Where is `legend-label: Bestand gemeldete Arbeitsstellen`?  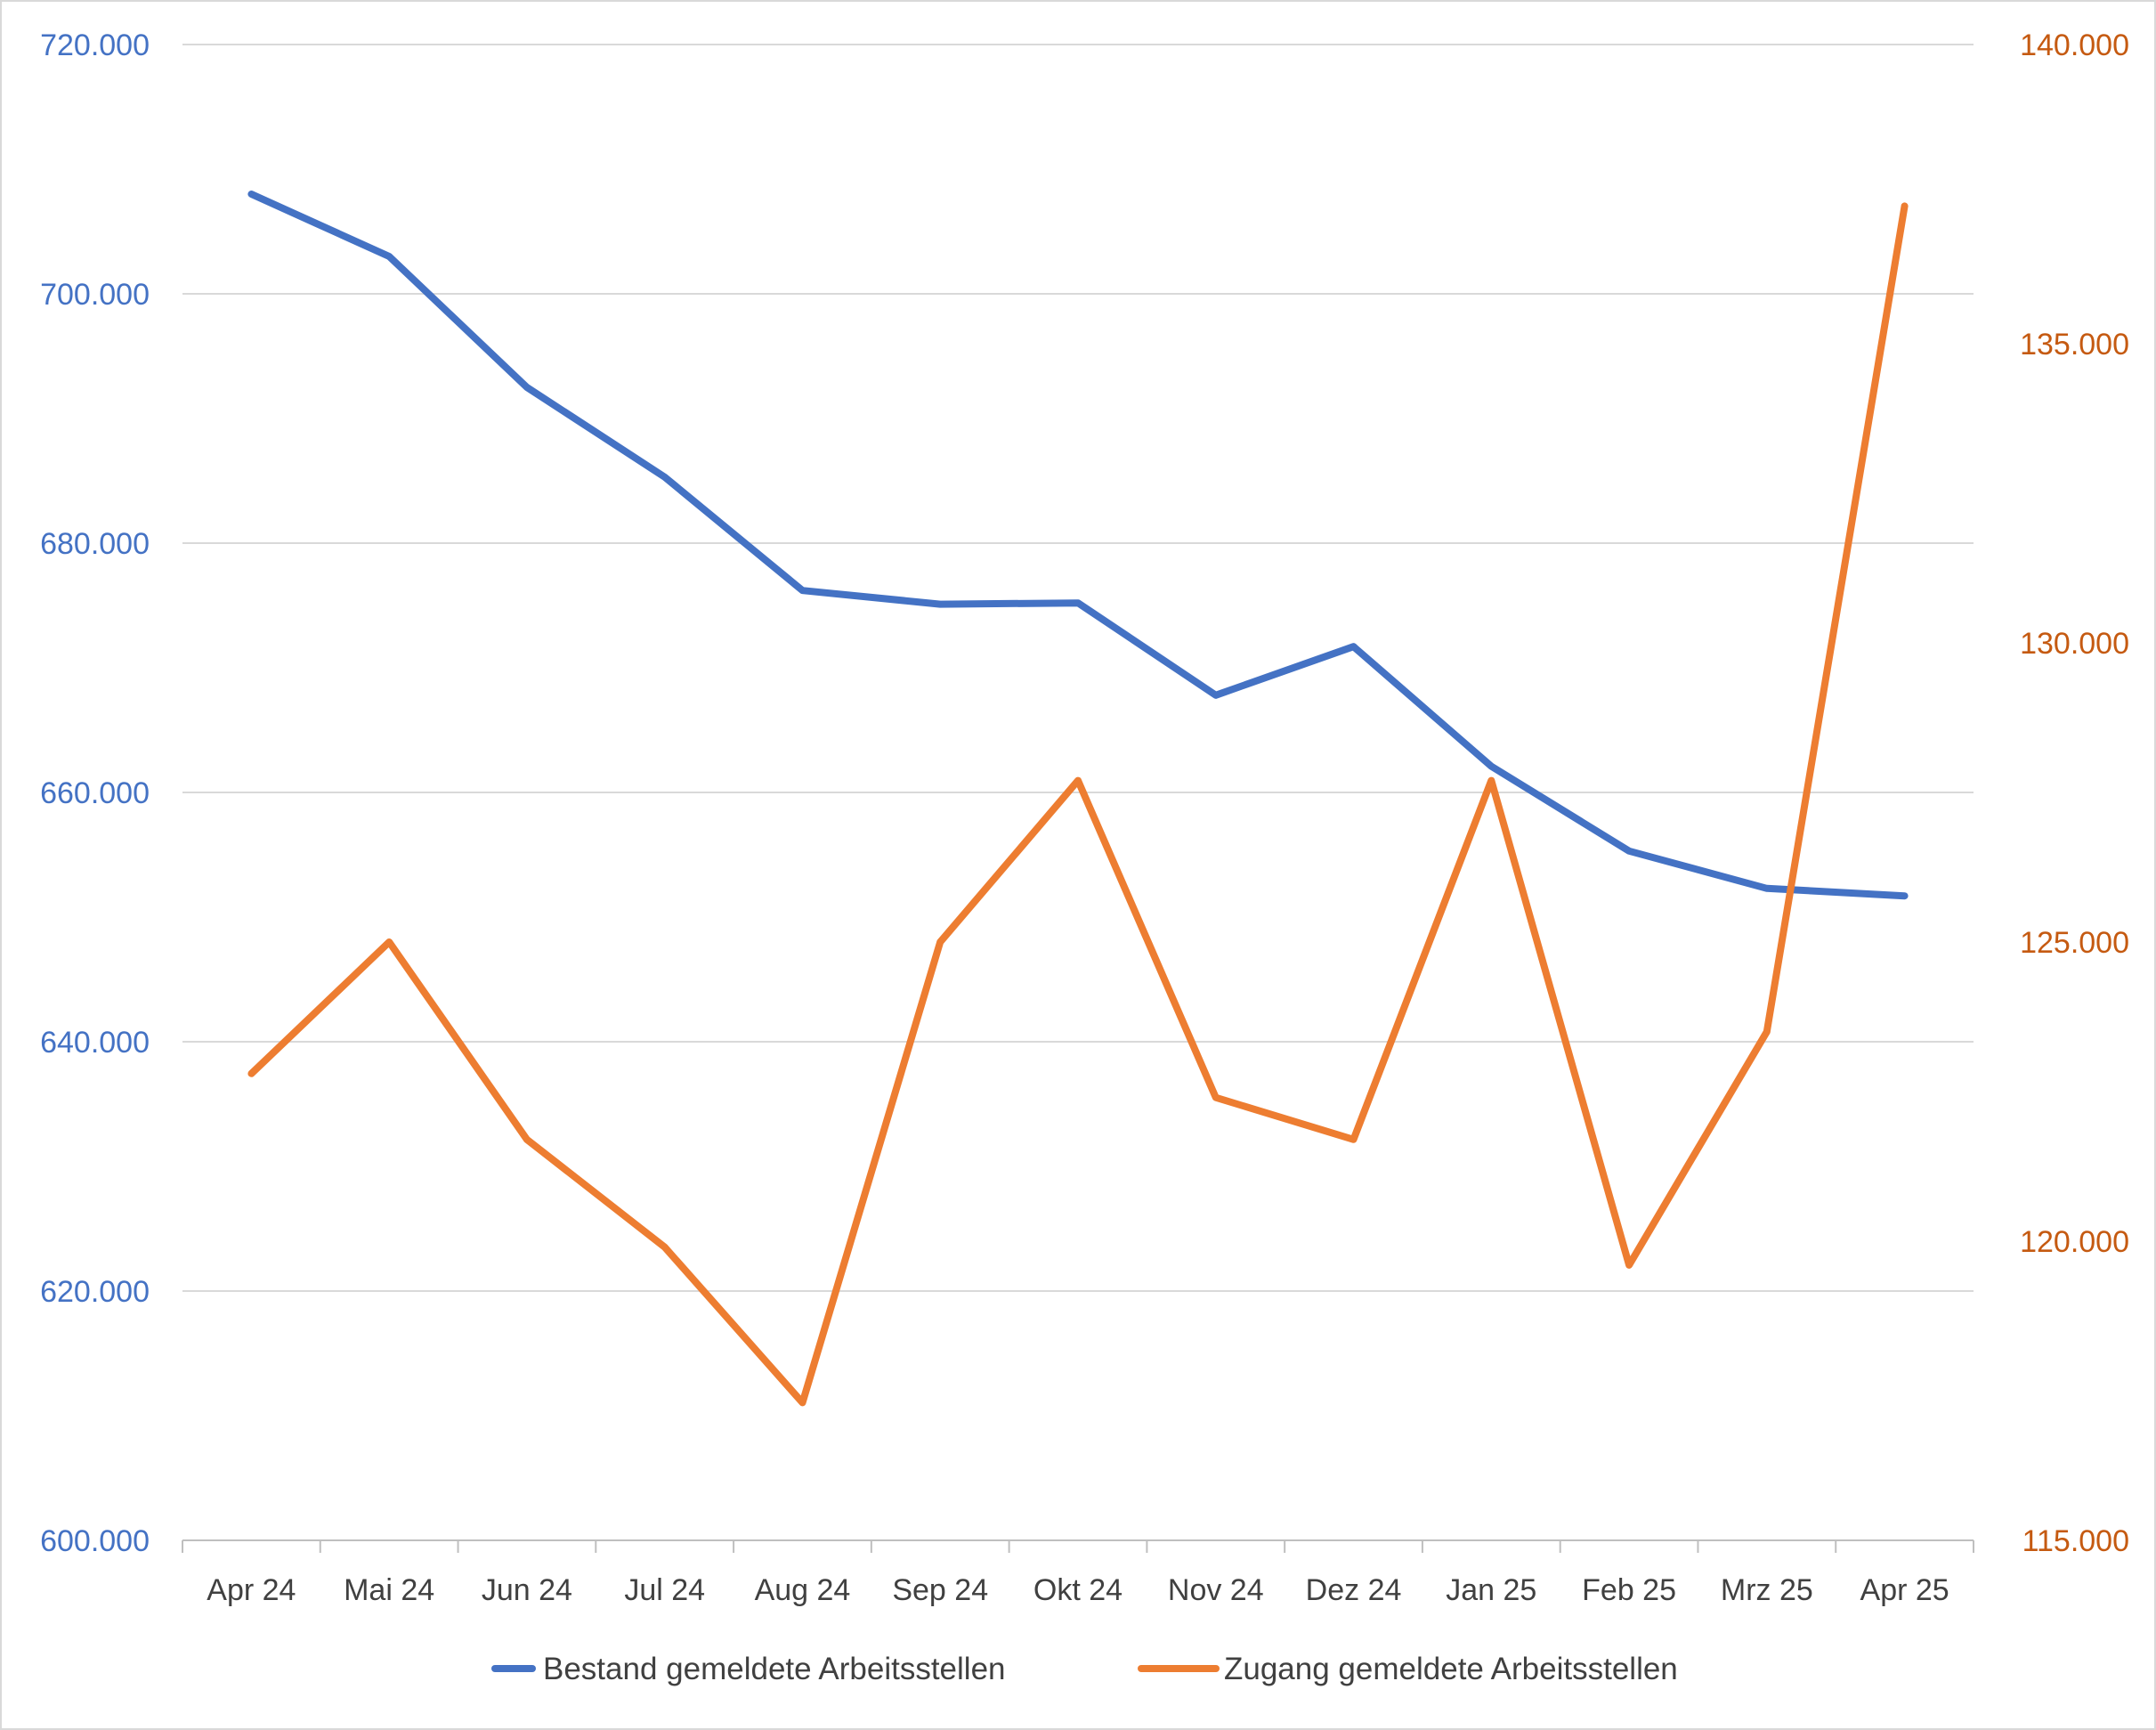 legend-label: Bestand gemeldete Arbeitsstellen is located at coordinates (774, 1669).